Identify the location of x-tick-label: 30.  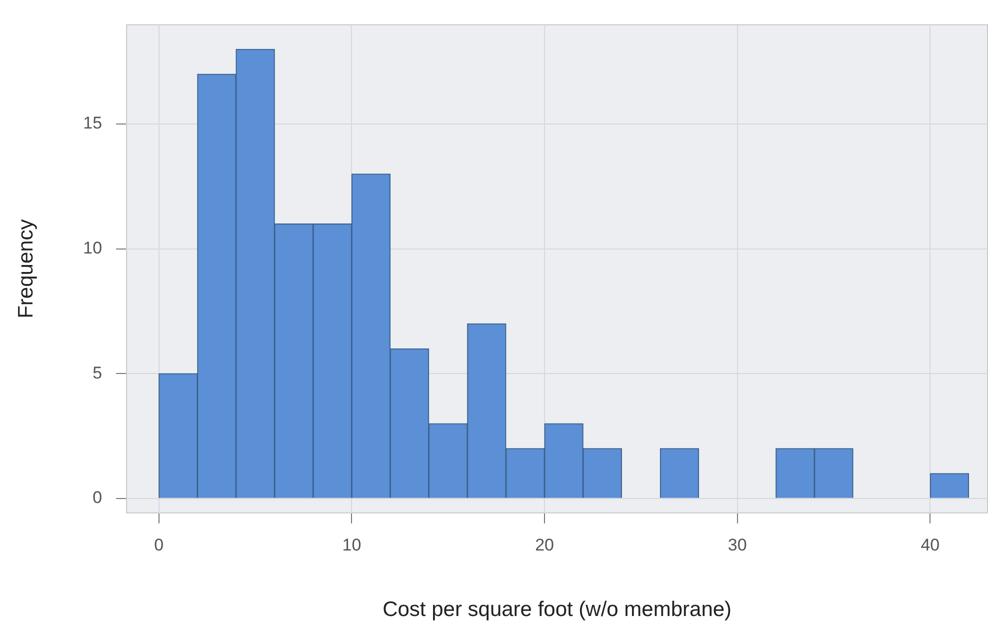
(737, 544).